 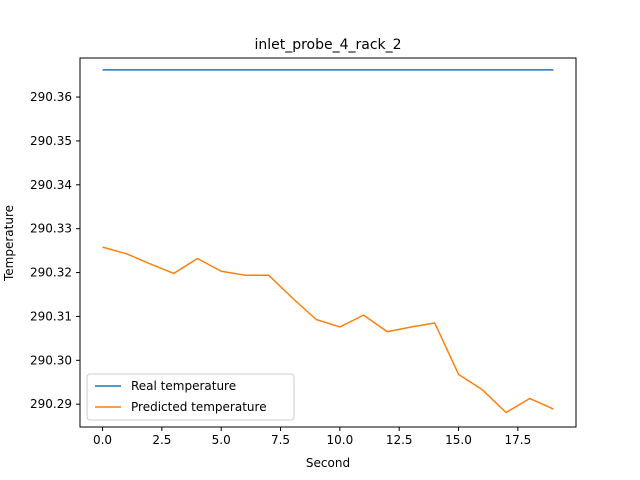 I want to click on y-axis-label: Temperature, so click(x=9, y=243).